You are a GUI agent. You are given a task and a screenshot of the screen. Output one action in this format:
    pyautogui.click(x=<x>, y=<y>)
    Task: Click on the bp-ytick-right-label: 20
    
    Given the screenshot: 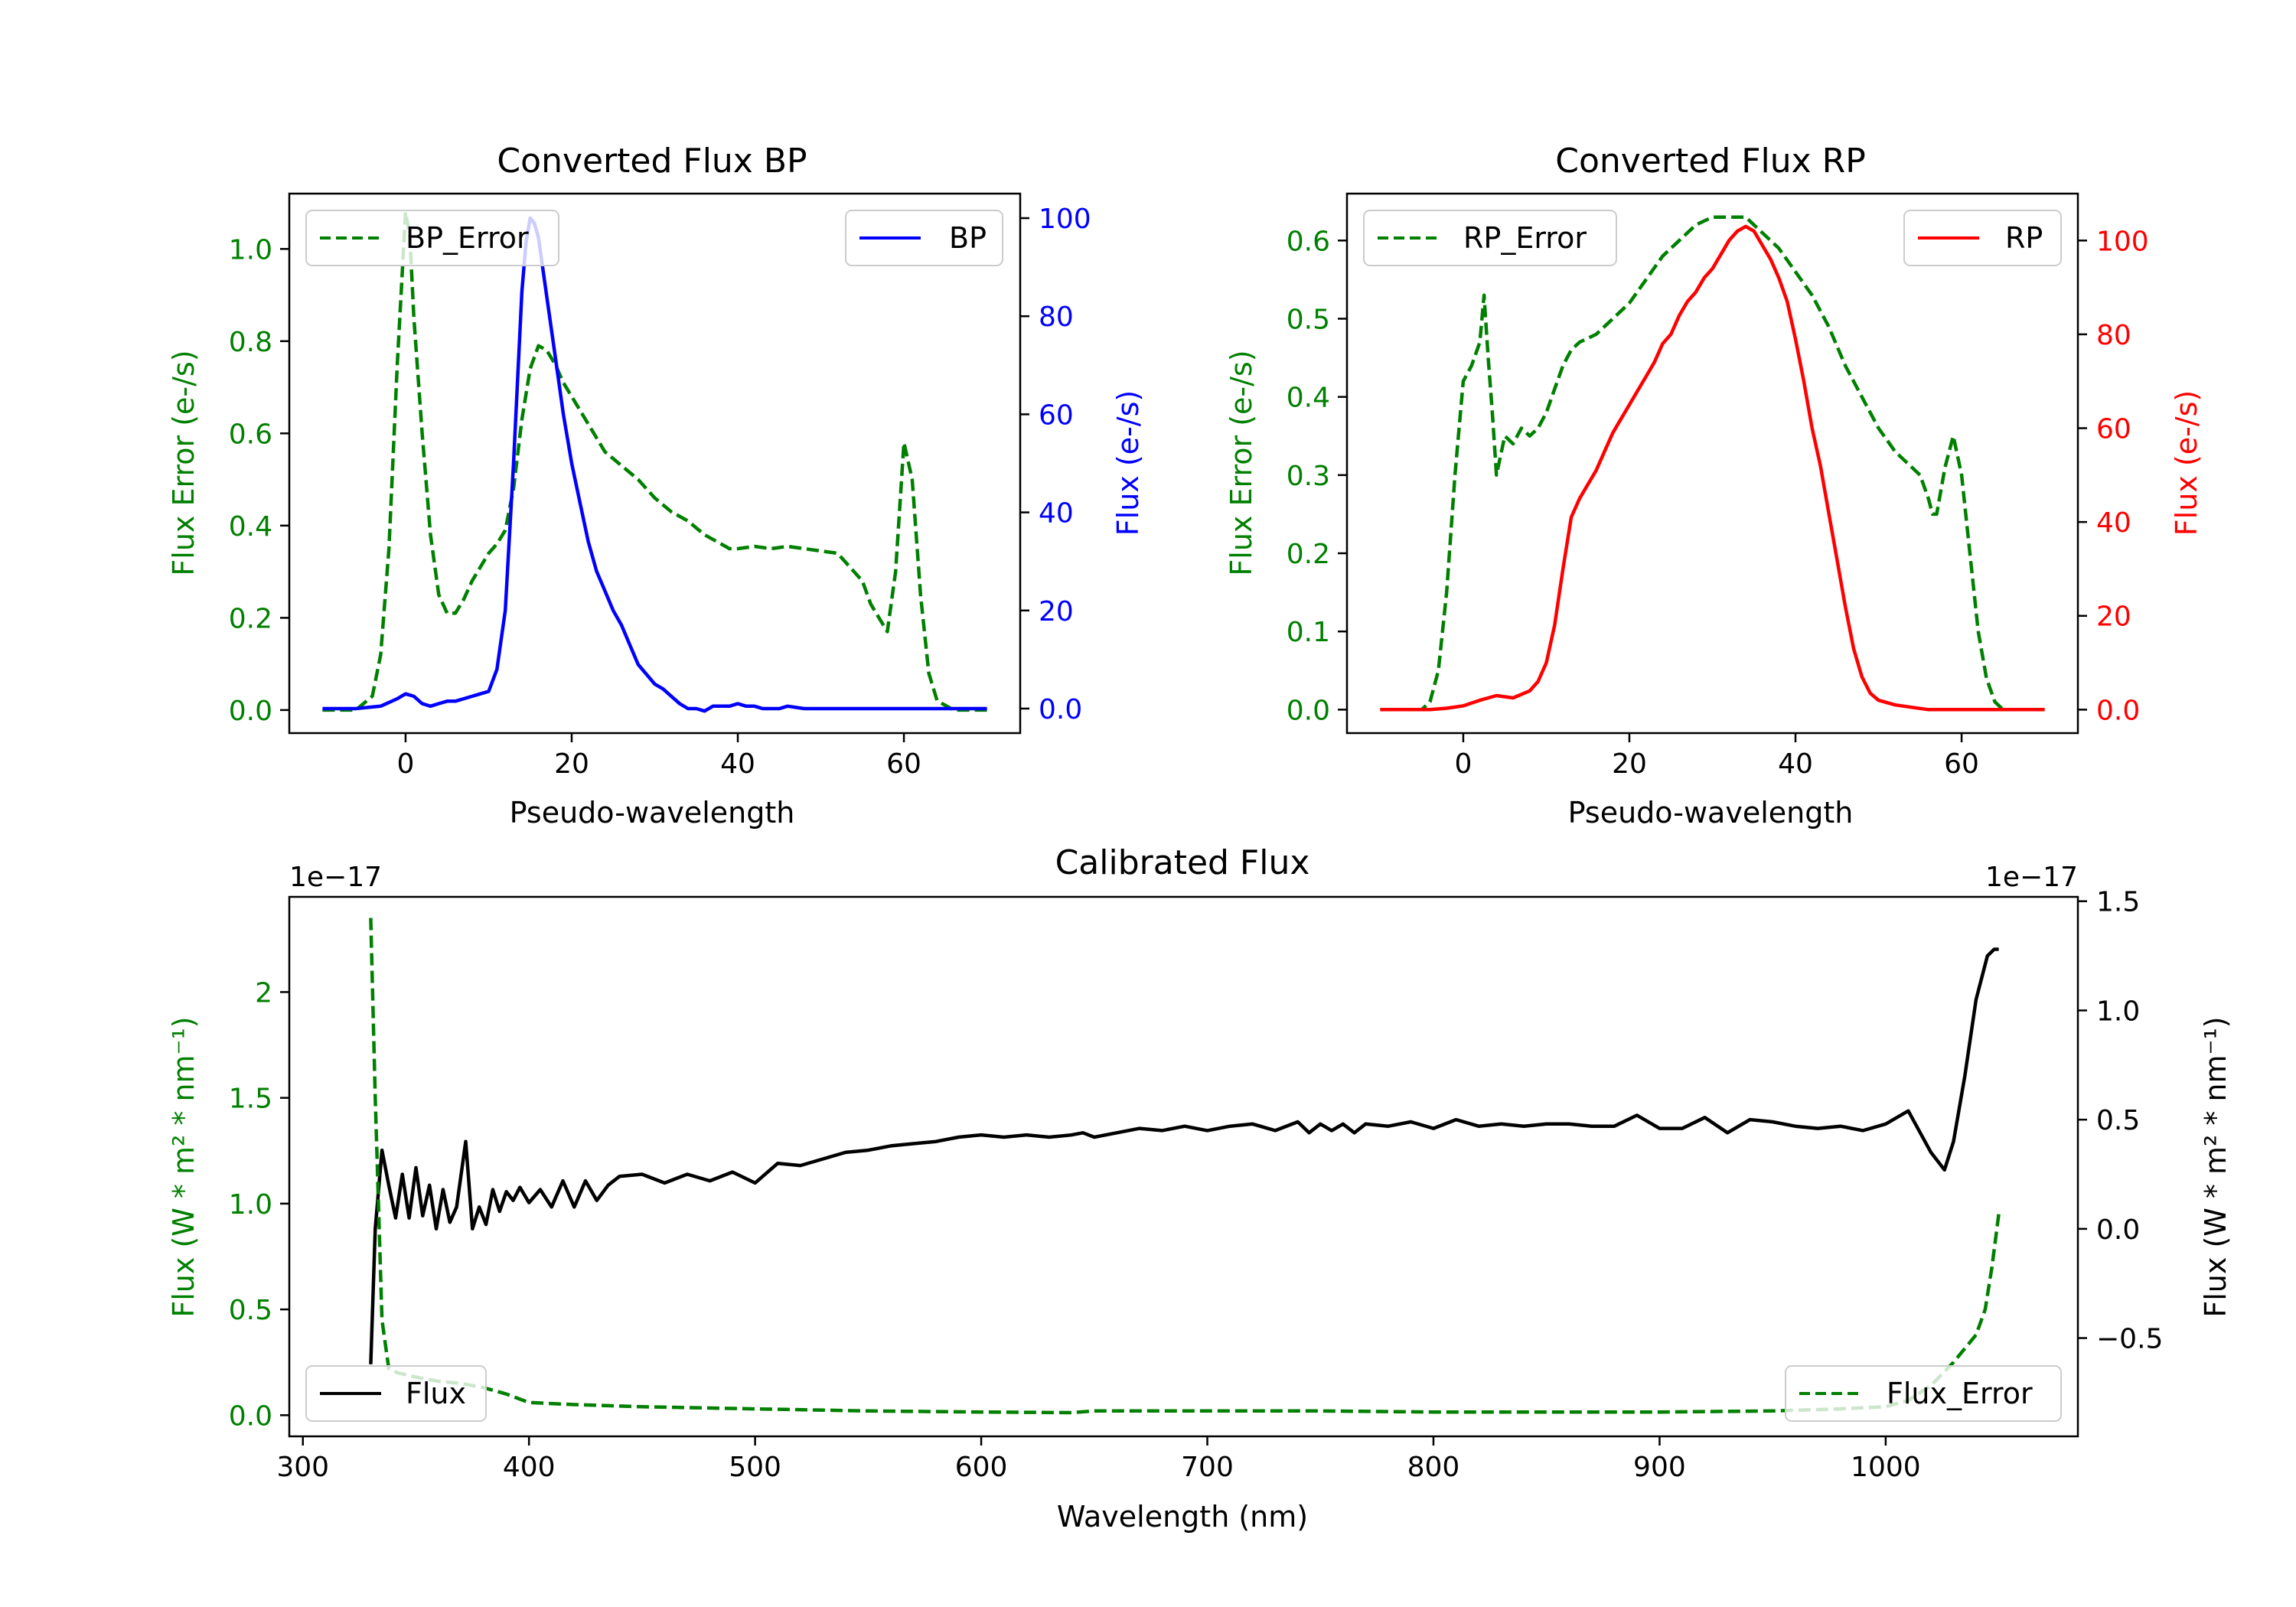 What is the action you would take?
    pyautogui.click(x=1056, y=611)
    